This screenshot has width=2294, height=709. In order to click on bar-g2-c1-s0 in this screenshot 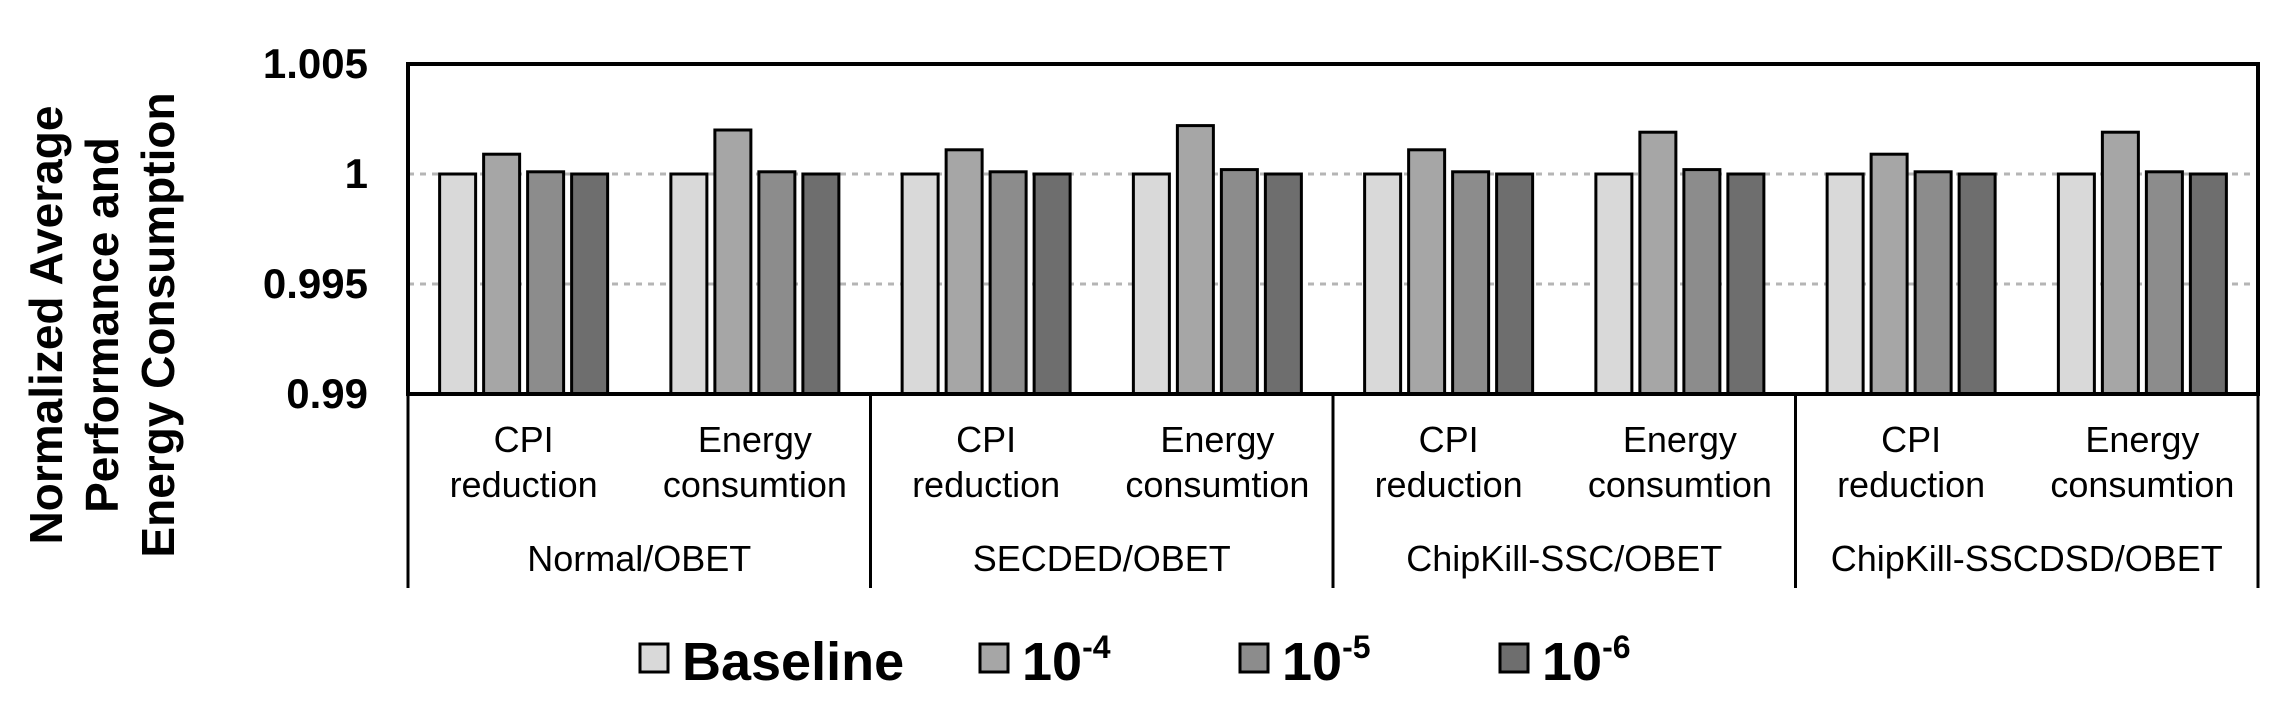, I will do `click(1614, 284)`.